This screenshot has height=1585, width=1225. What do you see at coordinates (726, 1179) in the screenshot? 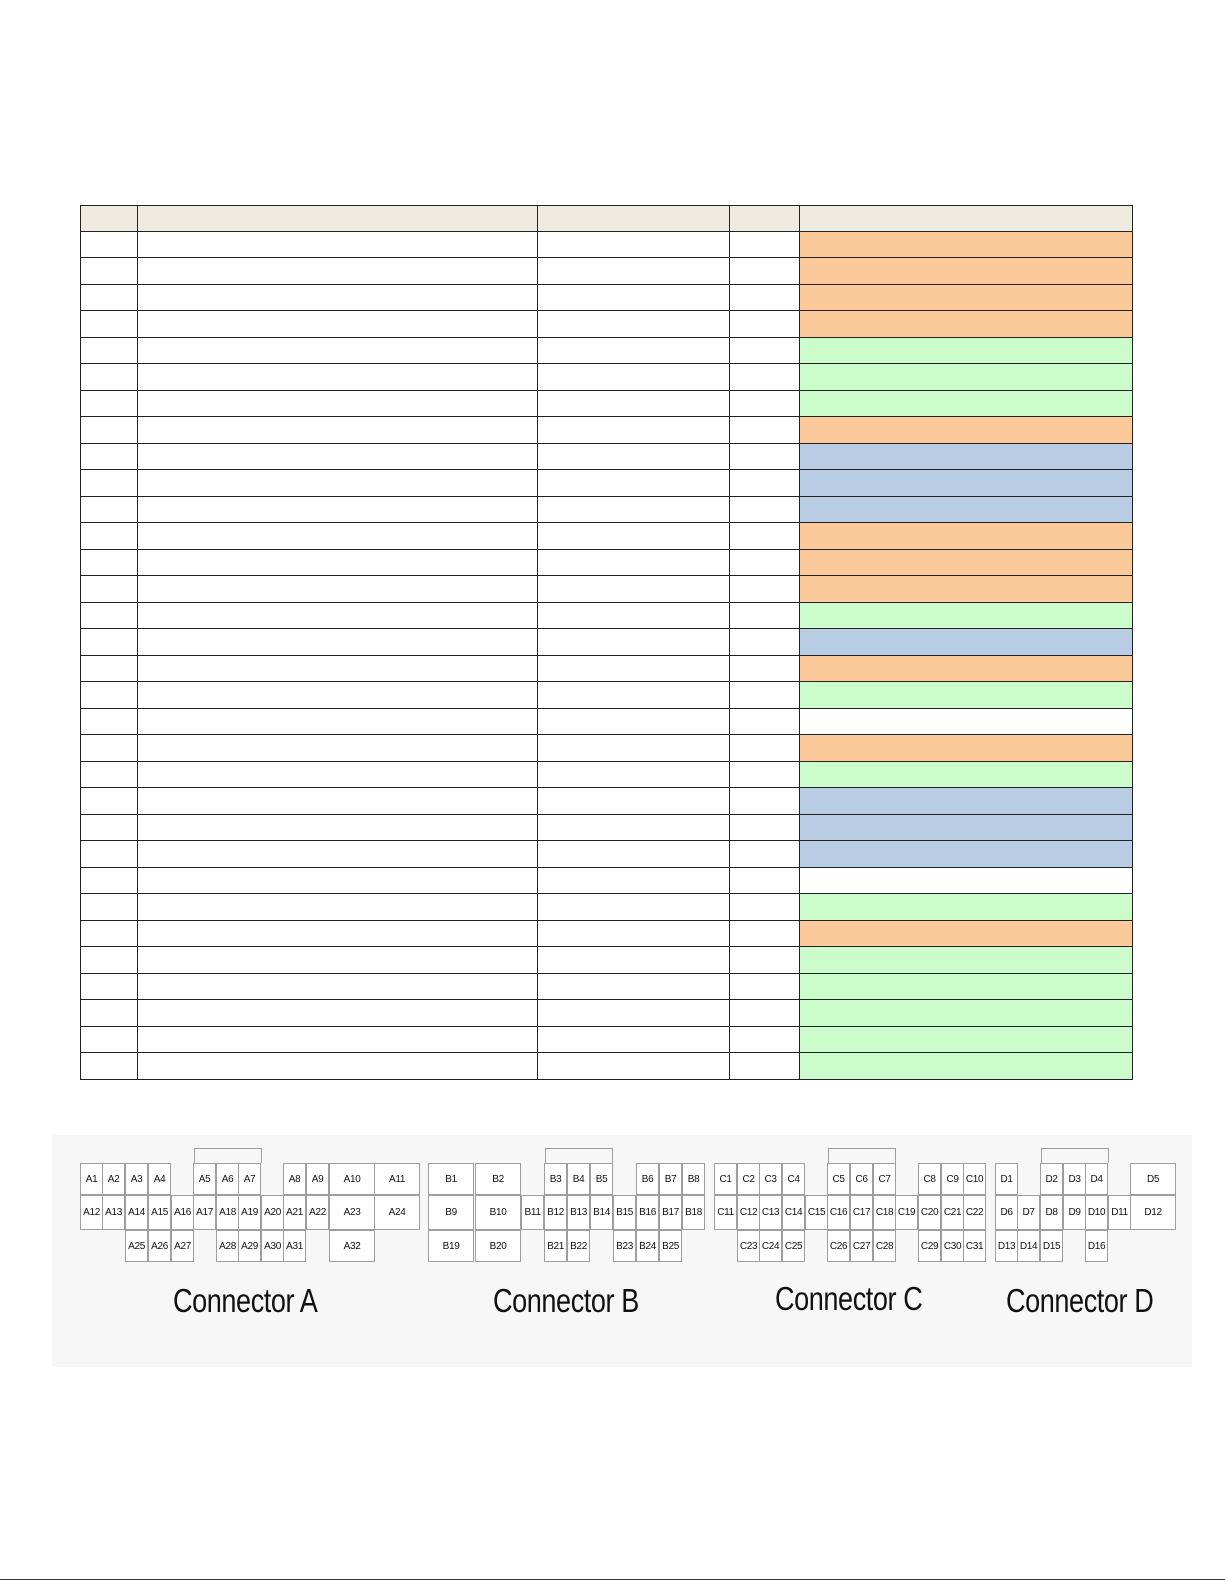
I see `pin-cell: C1` at bounding box center [726, 1179].